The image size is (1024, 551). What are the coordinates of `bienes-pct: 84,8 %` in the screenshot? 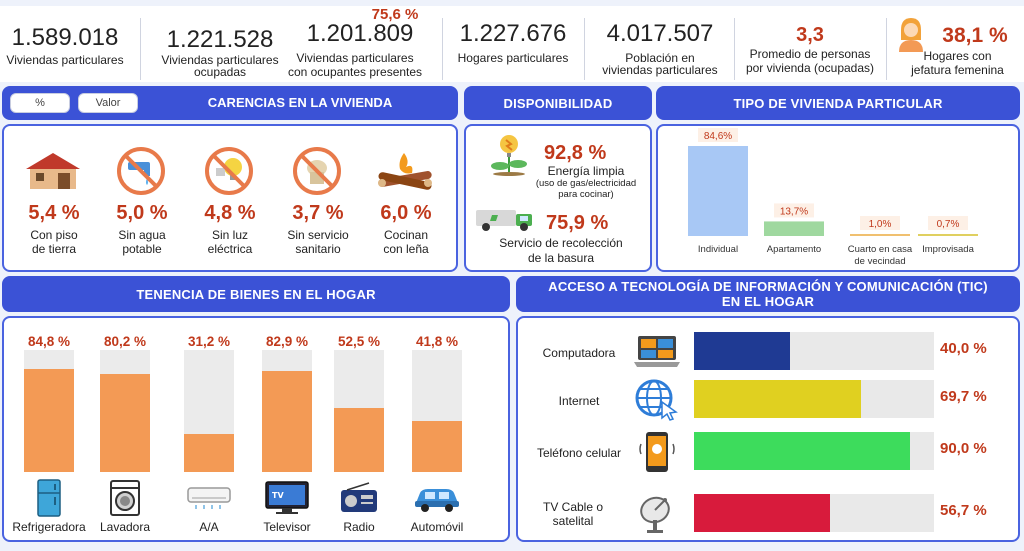 It's located at (49, 341).